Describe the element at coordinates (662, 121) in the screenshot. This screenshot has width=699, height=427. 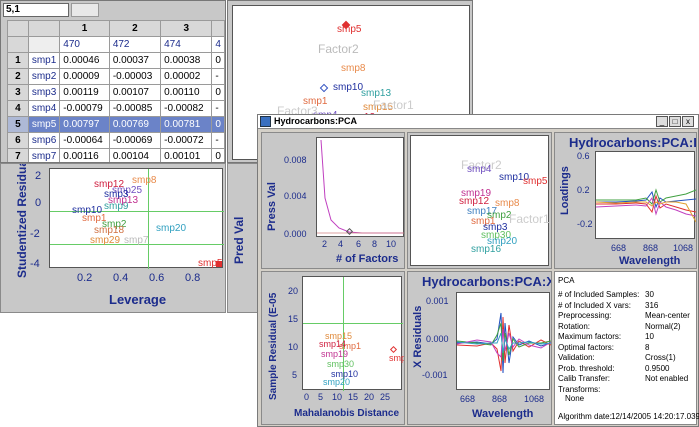
I see `minimize-button: _` at that location.